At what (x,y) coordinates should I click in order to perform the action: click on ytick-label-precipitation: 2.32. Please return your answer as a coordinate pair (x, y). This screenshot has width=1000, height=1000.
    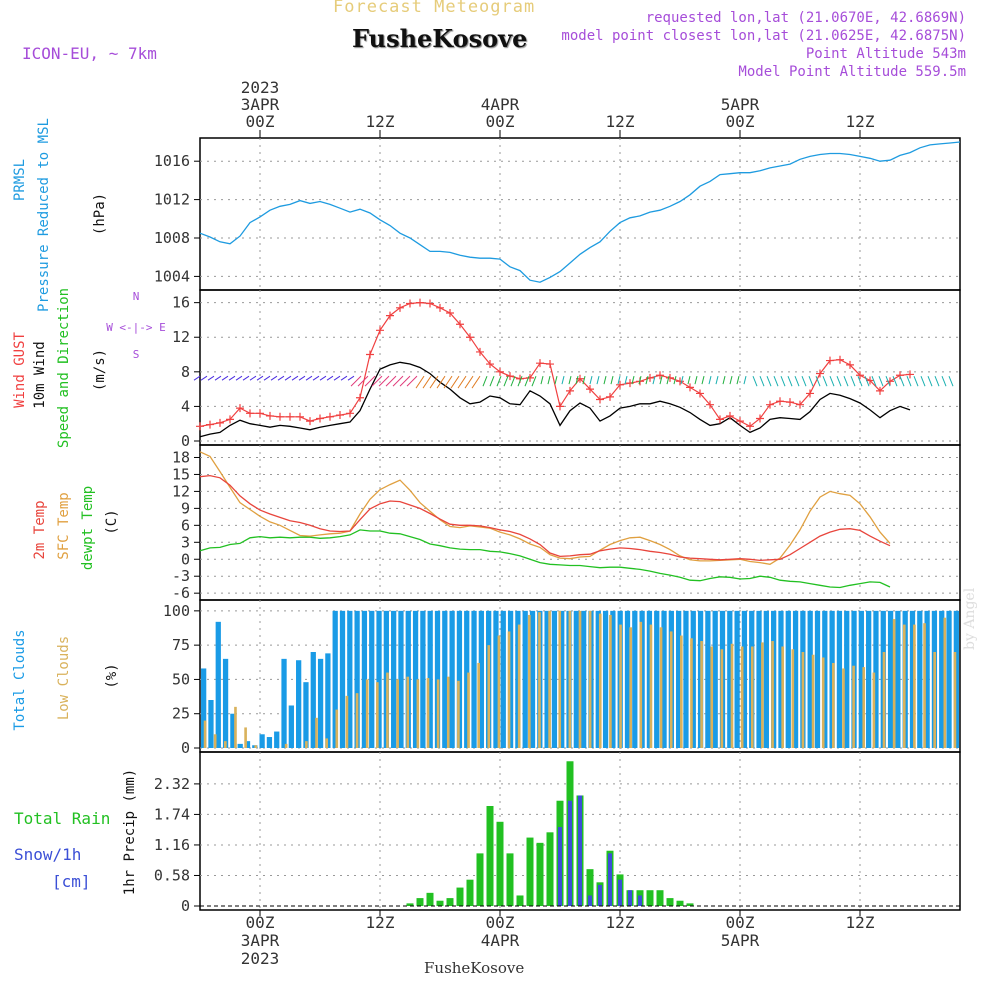
    Looking at the image, I should click on (172, 784).